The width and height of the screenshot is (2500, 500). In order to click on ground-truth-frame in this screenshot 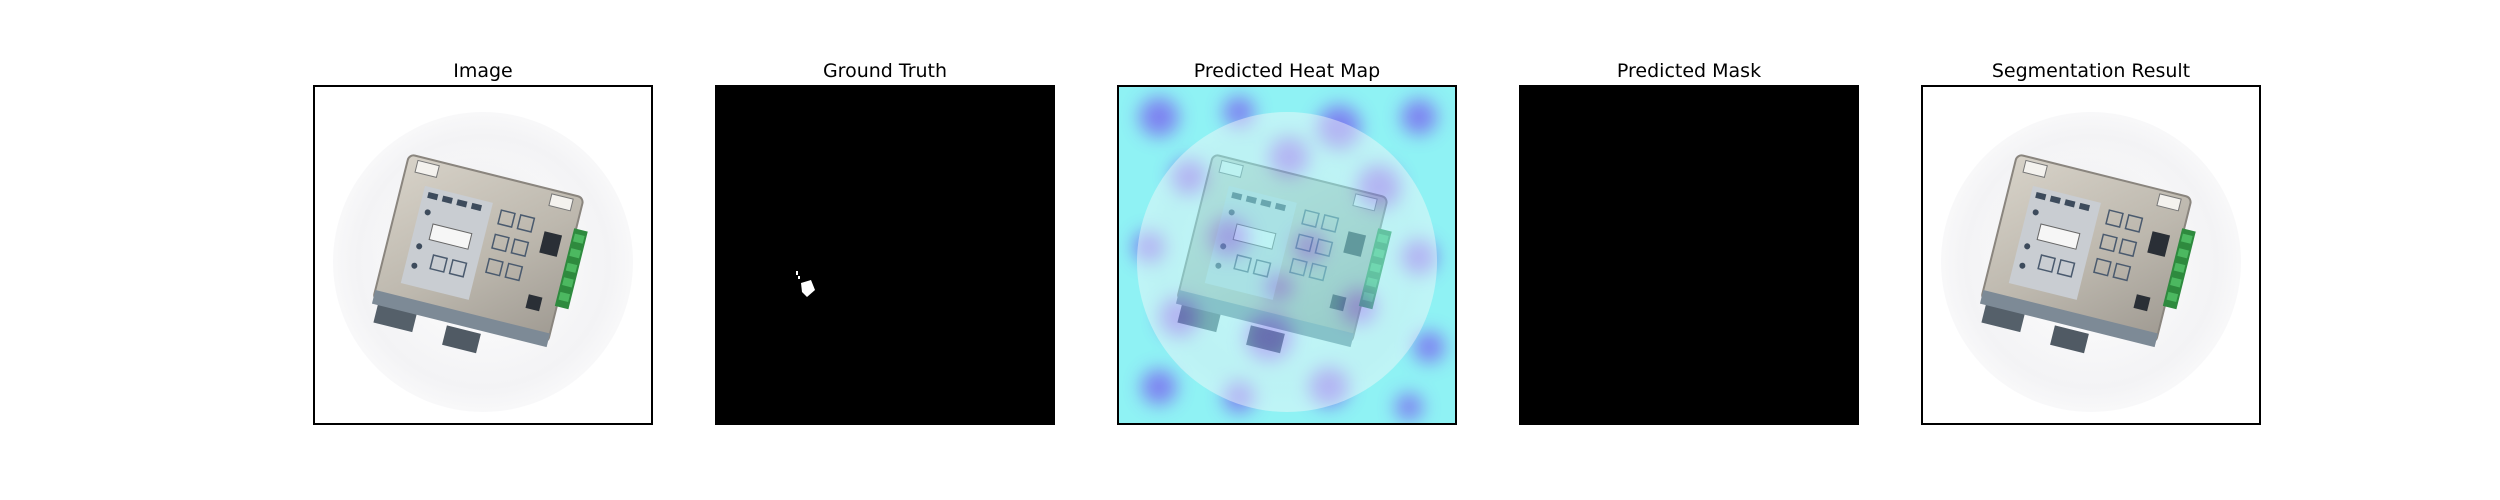, I will do `click(885, 255)`.